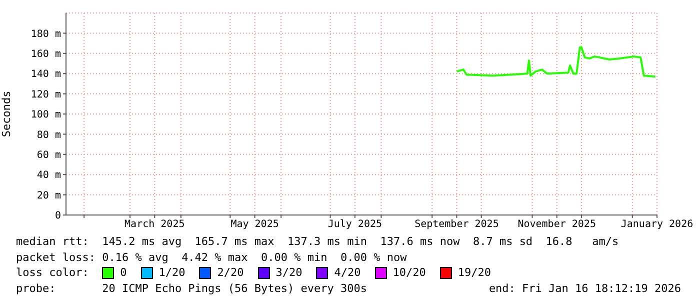  I want to click on legend-title: loss color:, so click(53, 272).